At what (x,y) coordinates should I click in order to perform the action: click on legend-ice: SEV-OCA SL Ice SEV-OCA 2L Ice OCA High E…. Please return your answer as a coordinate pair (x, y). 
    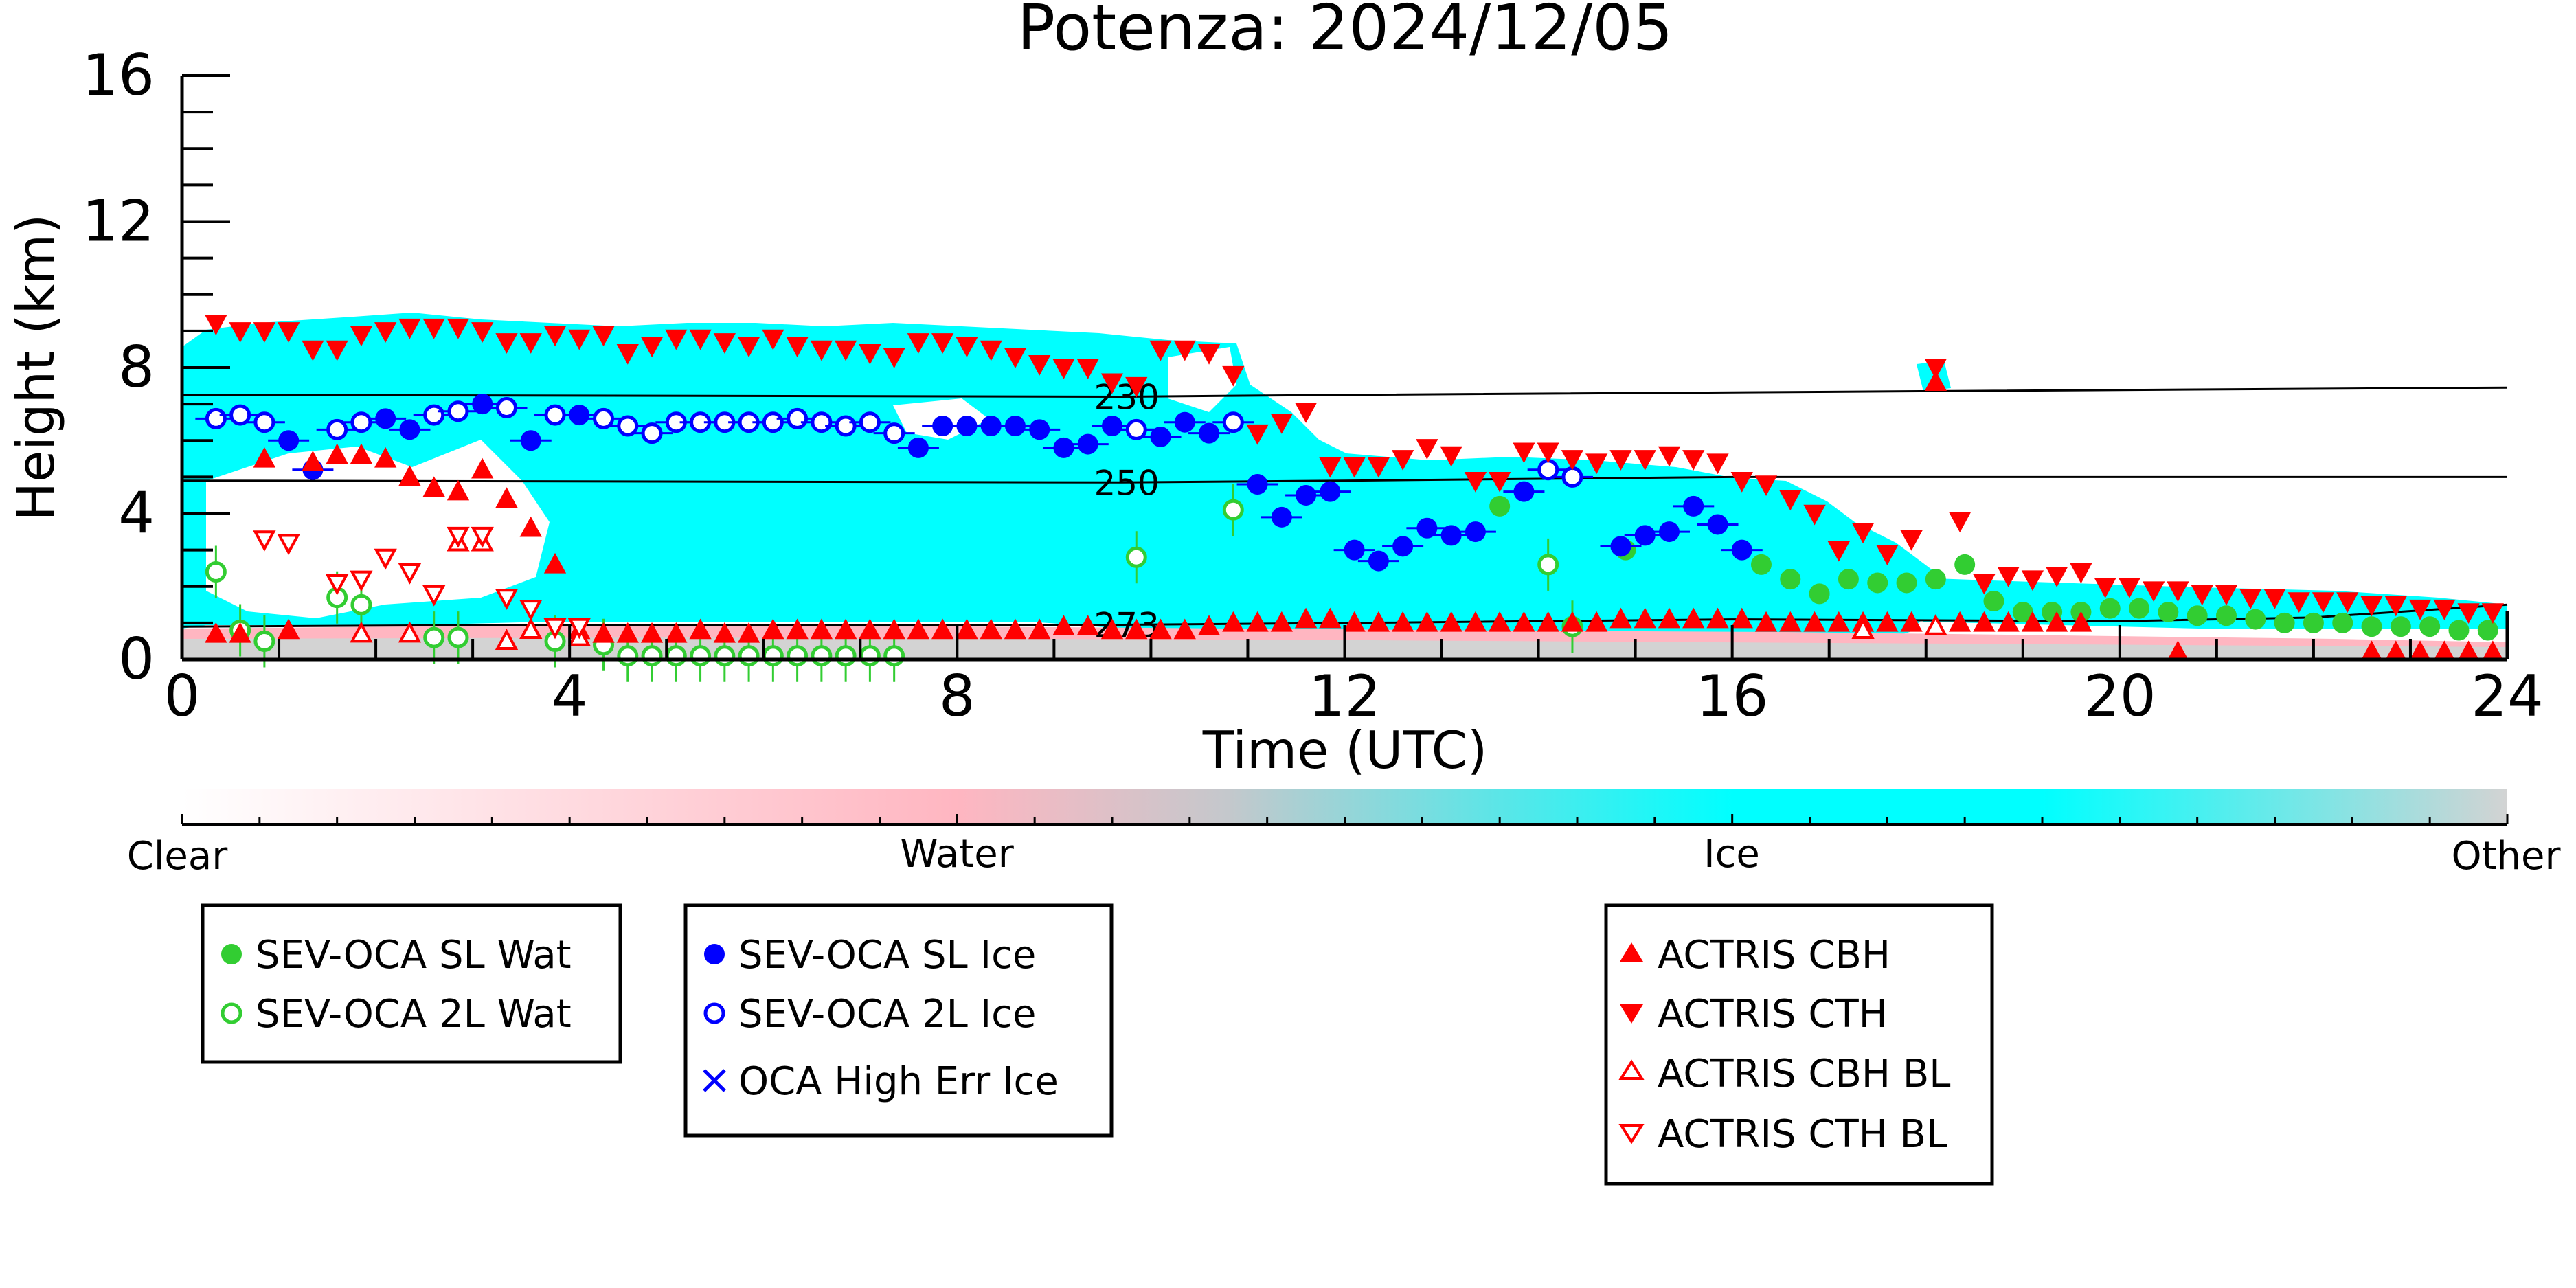
    Looking at the image, I should click on (898, 1020).